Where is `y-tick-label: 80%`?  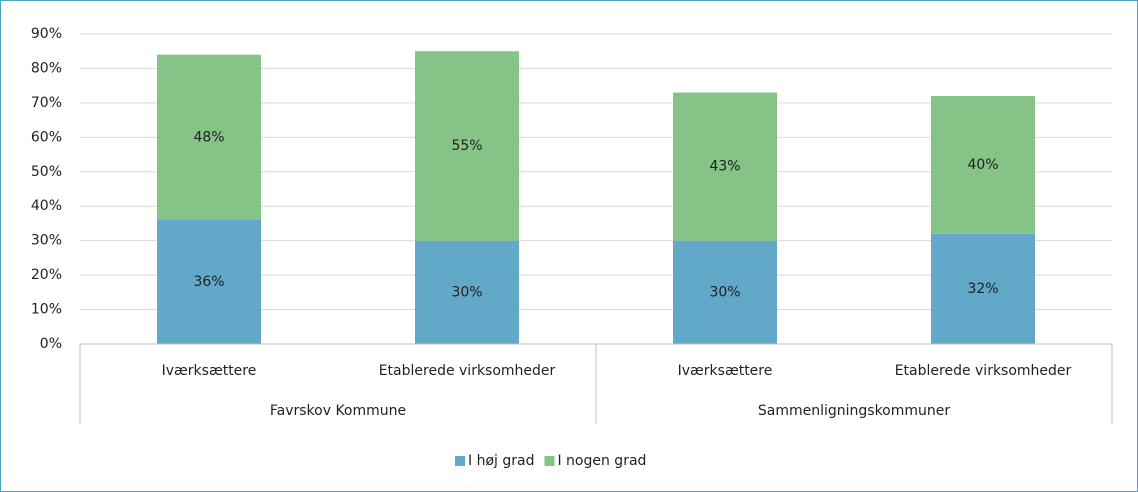 y-tick-label: 80% is located at coordinates (46, 68).